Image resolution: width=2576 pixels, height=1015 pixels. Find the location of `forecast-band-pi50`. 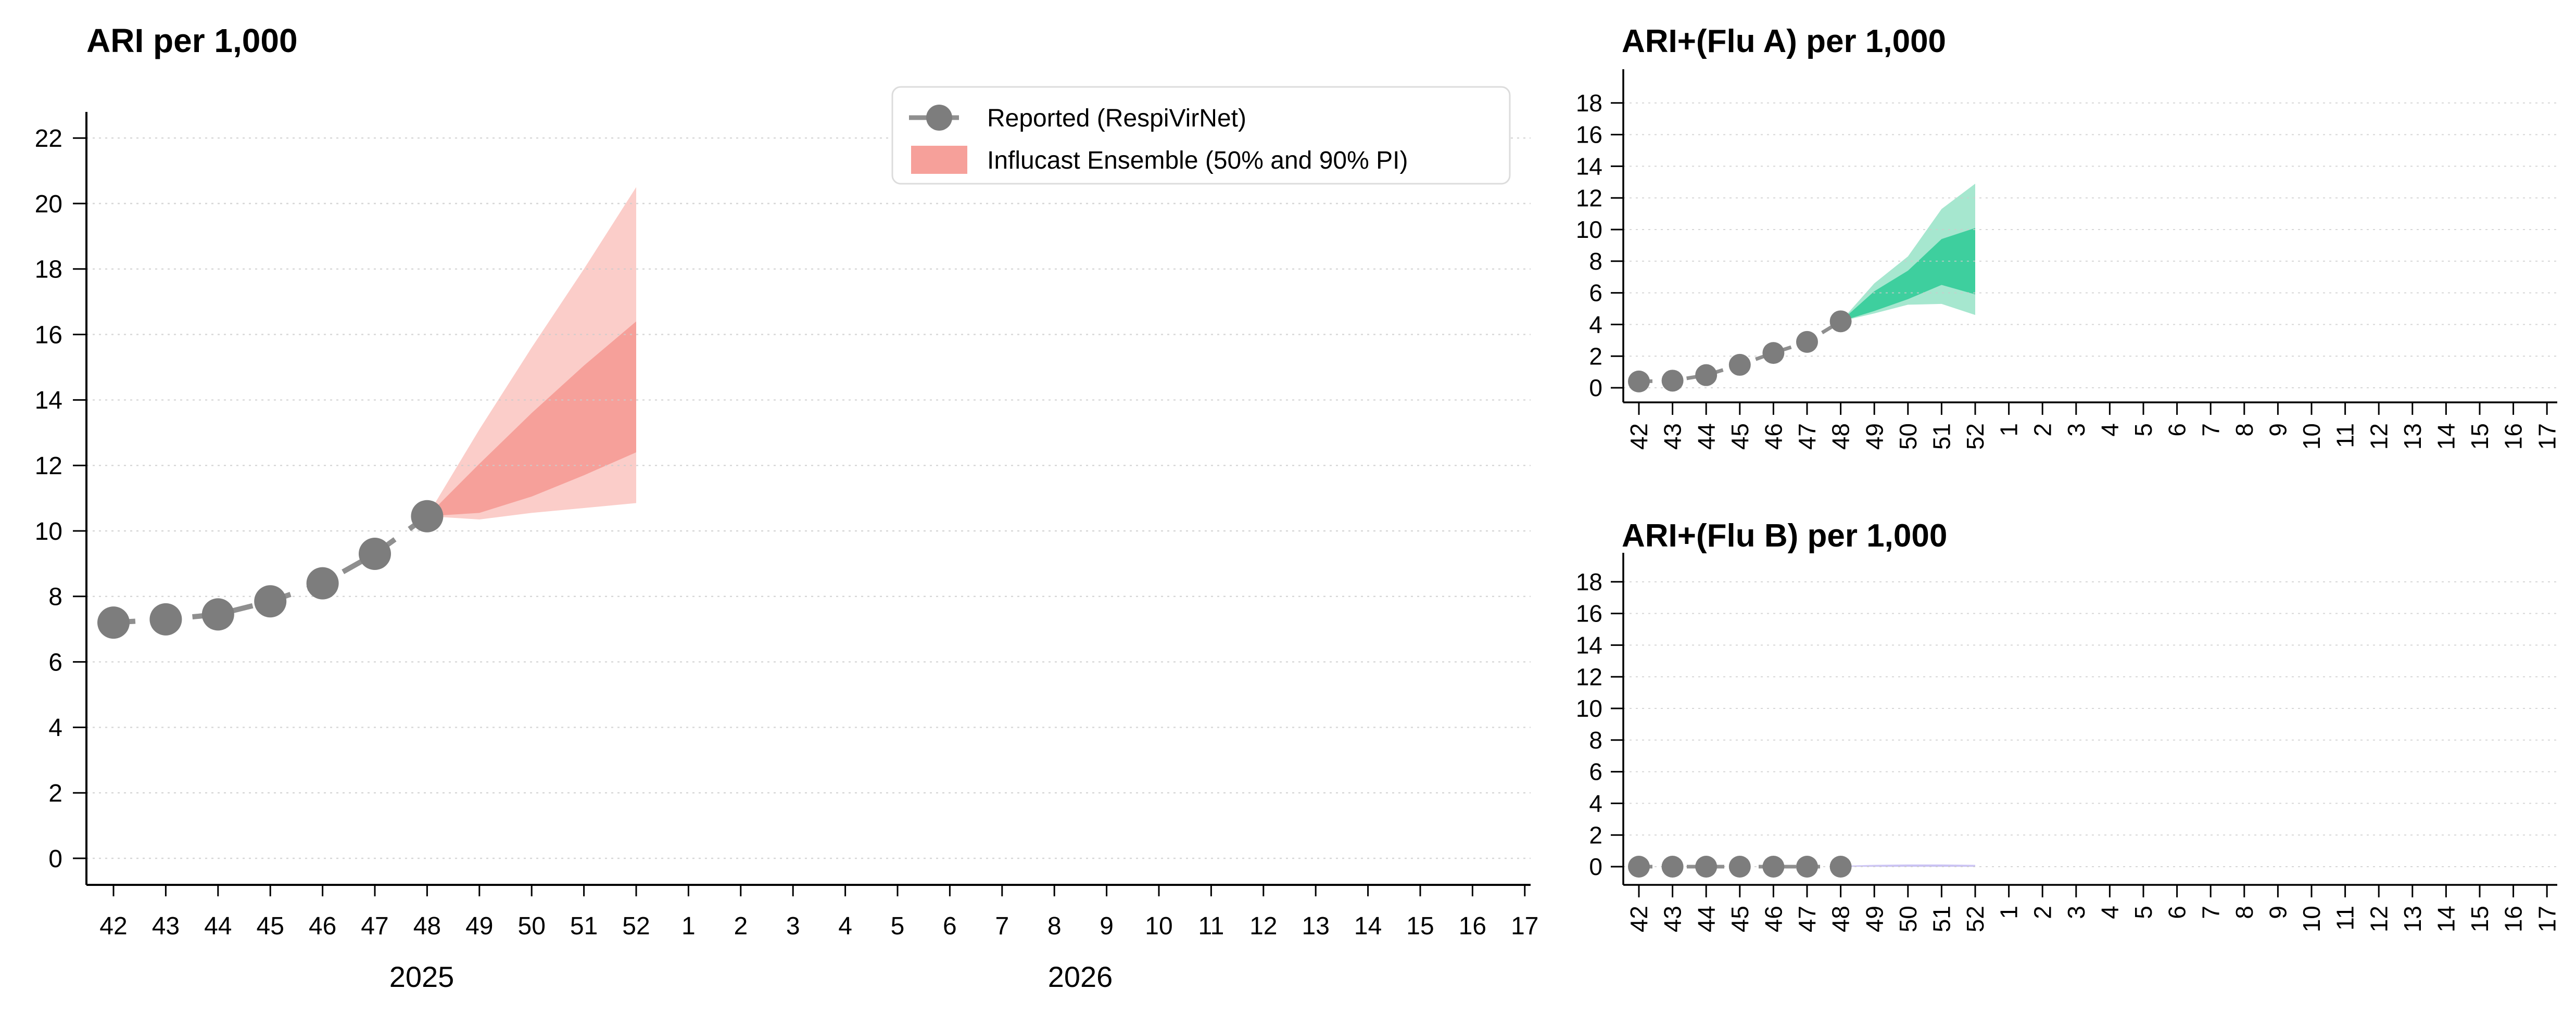

forecast-band-pi50 is located at coordinates (531, 419).